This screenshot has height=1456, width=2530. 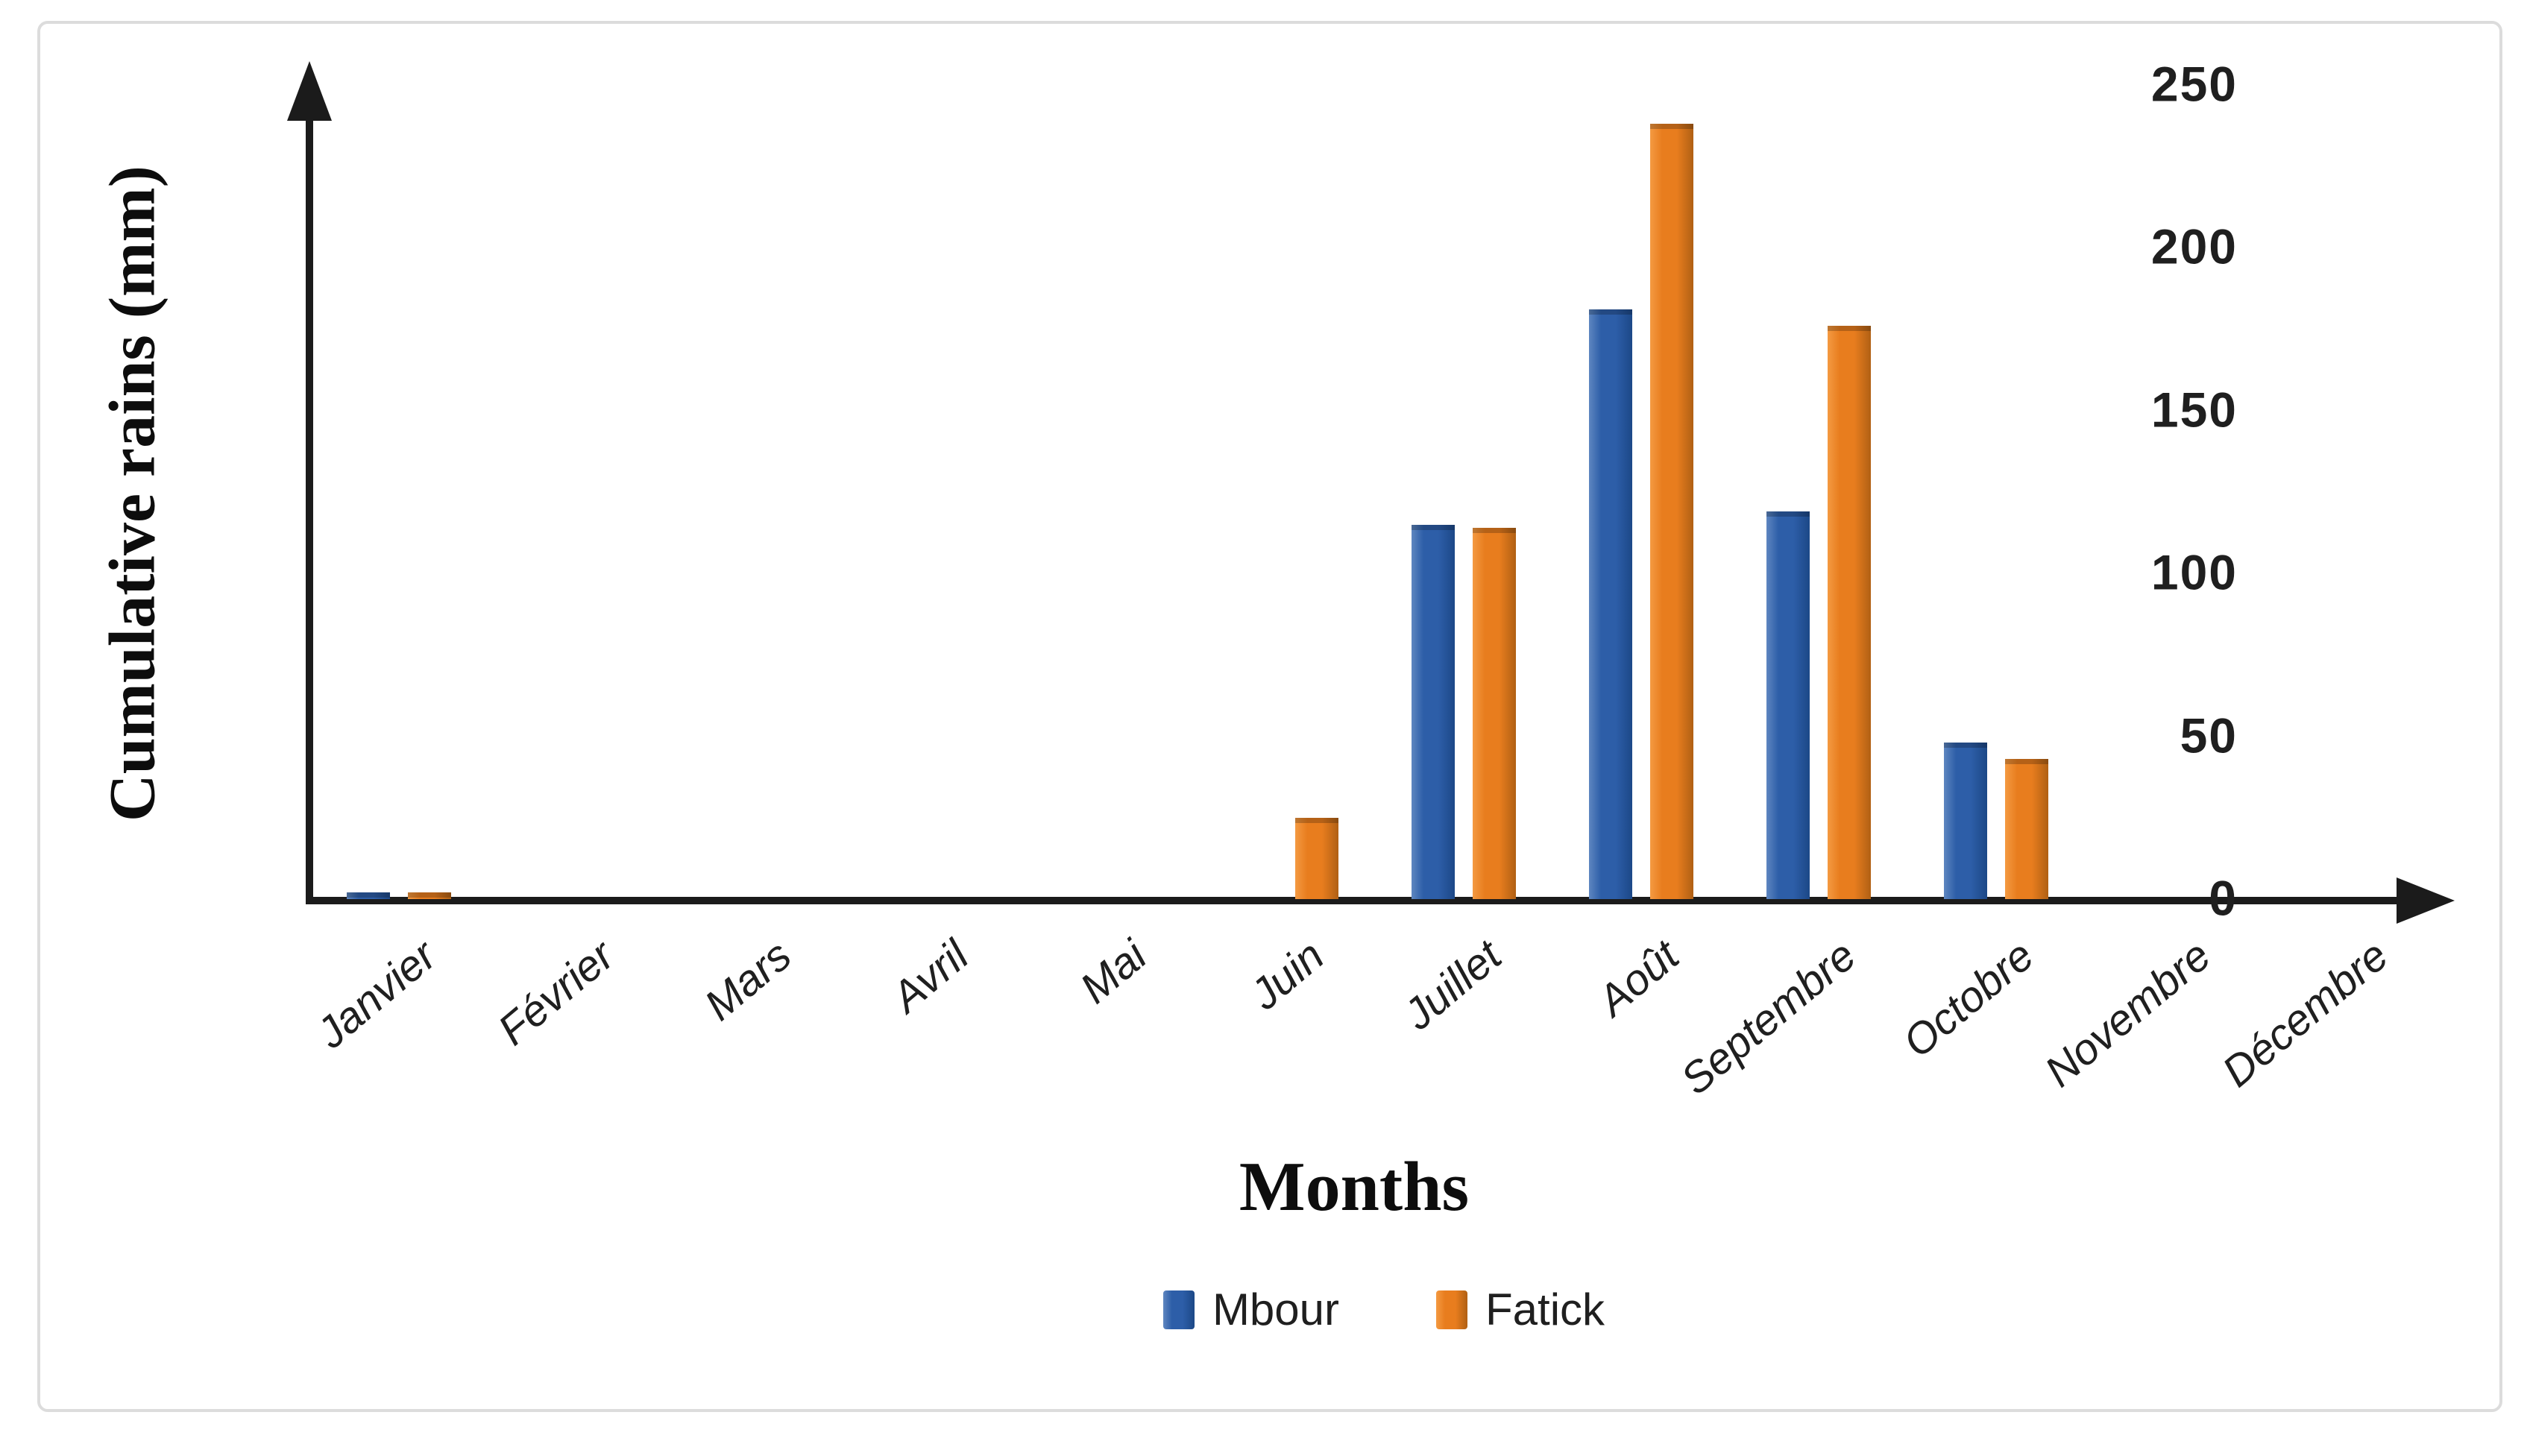 What do you see at coordinates (2426, 900) in the screenshot?
I see `x-axis-arrow-icon` at bounding box center [2426, 900].